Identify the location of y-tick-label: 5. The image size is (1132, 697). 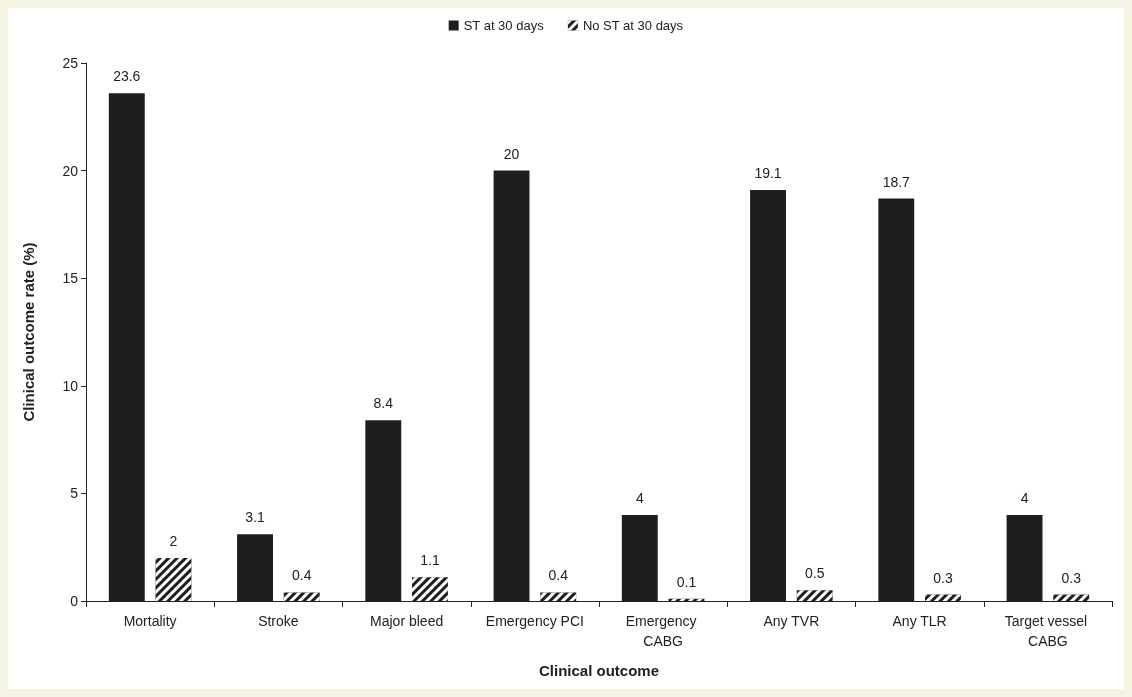
(74, 493).